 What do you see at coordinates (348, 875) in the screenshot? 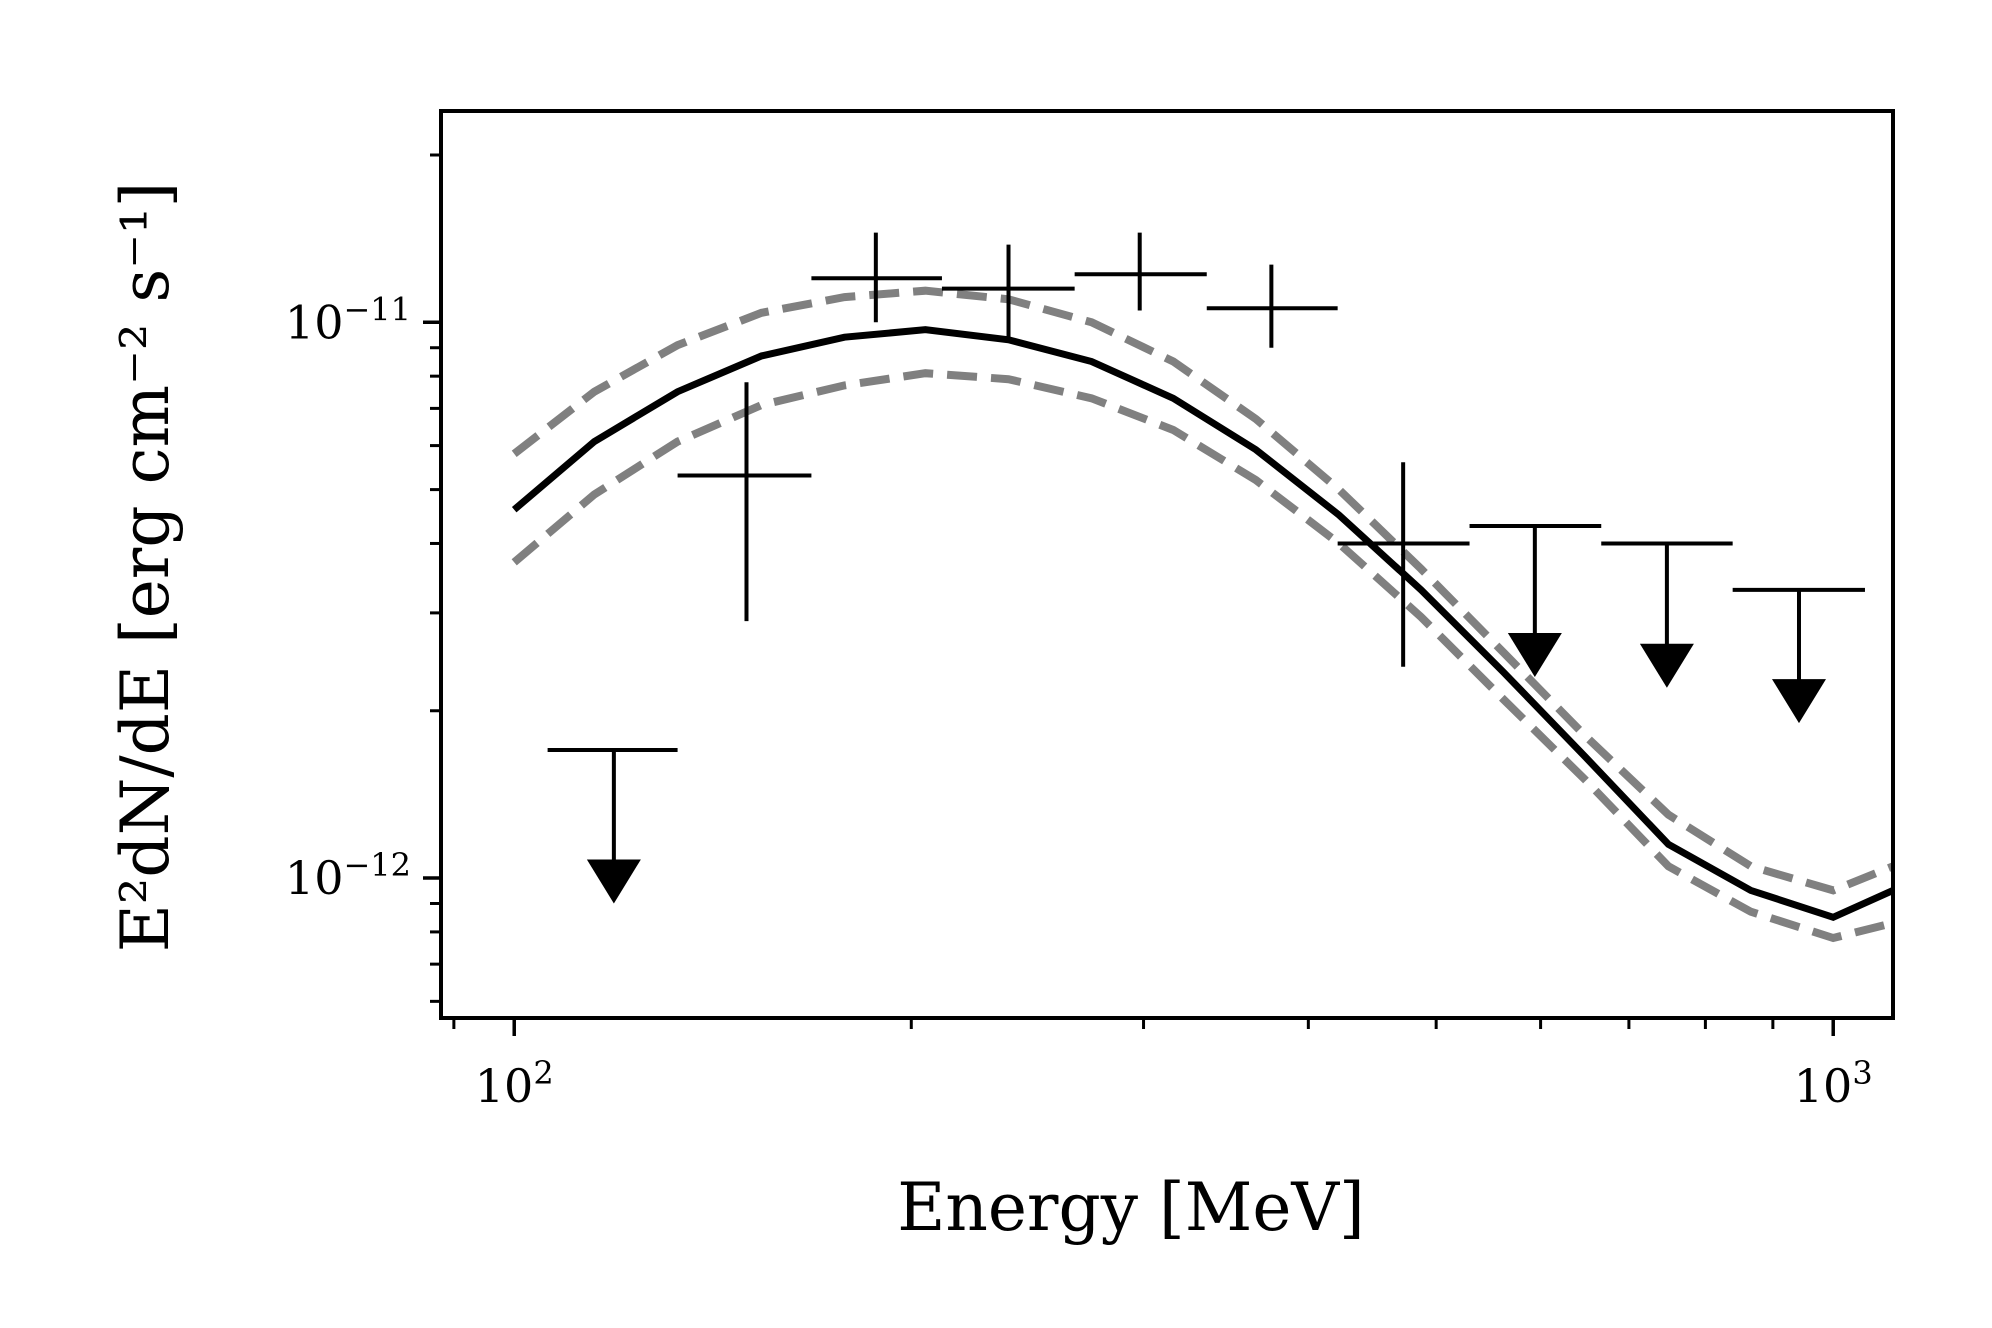
I see `y-tick-label: 10−12` at bounding box center [348, 875].